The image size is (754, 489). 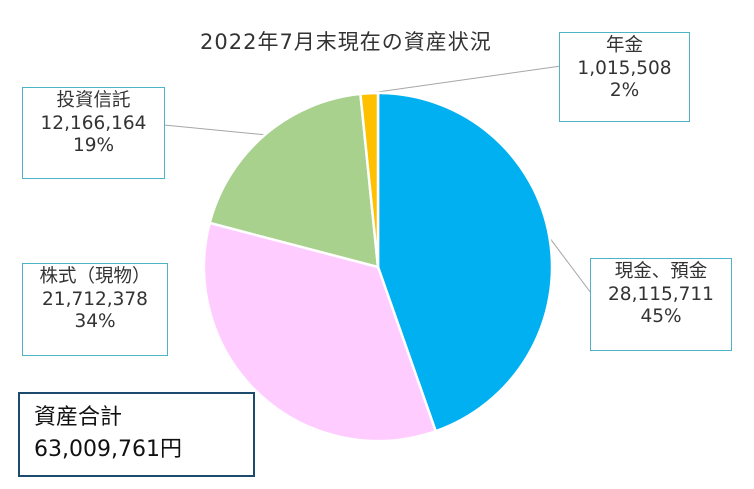 I want to click on slice-value-label: 12,166,164, so click(x=93, y=123).